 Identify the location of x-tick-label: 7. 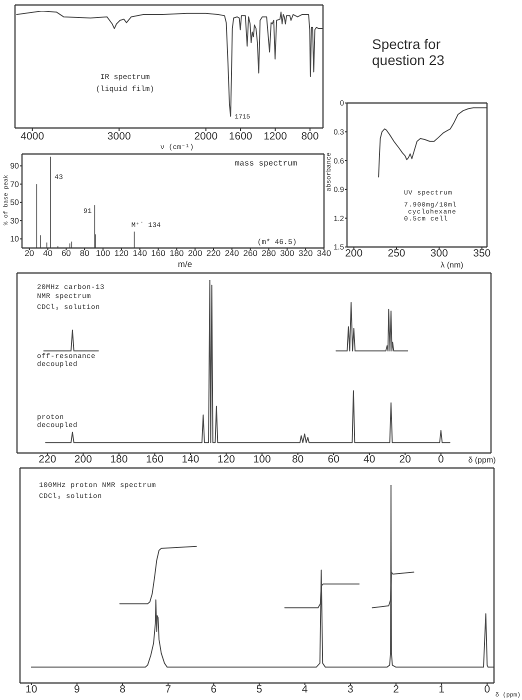
(168, 689).